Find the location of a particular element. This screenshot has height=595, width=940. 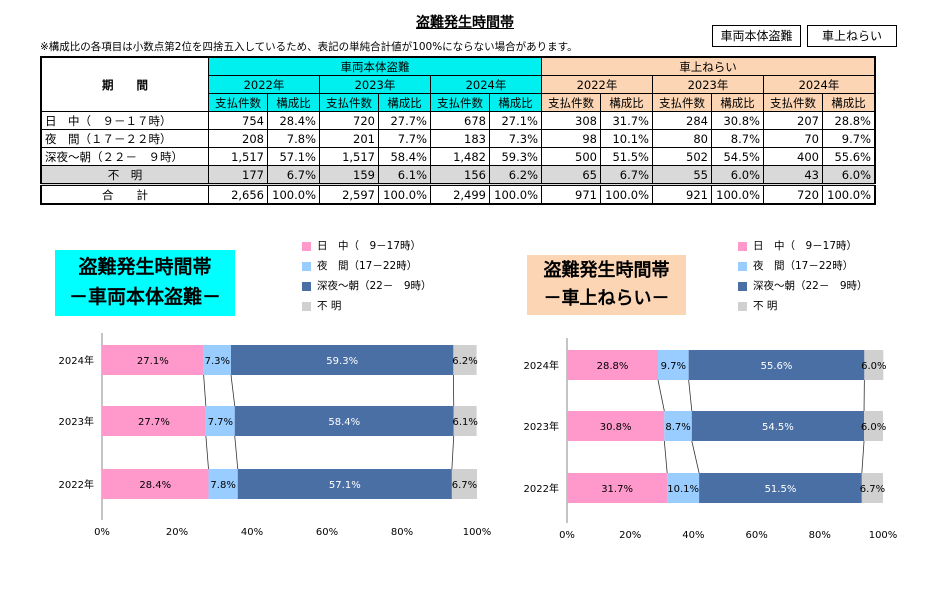

data-label: 28.8% is located at coordinates (613, 366).